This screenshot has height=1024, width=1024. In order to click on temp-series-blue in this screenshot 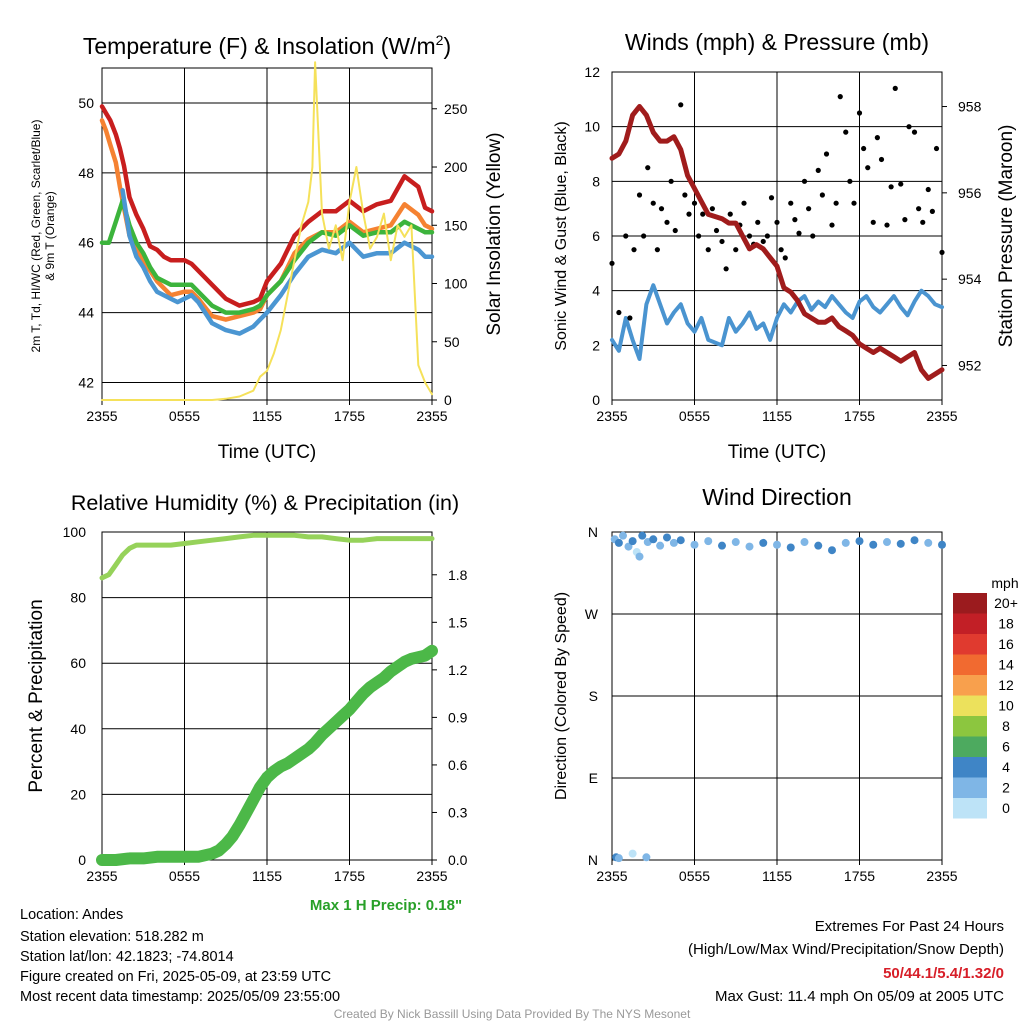, I will do `click(277, 262)`.